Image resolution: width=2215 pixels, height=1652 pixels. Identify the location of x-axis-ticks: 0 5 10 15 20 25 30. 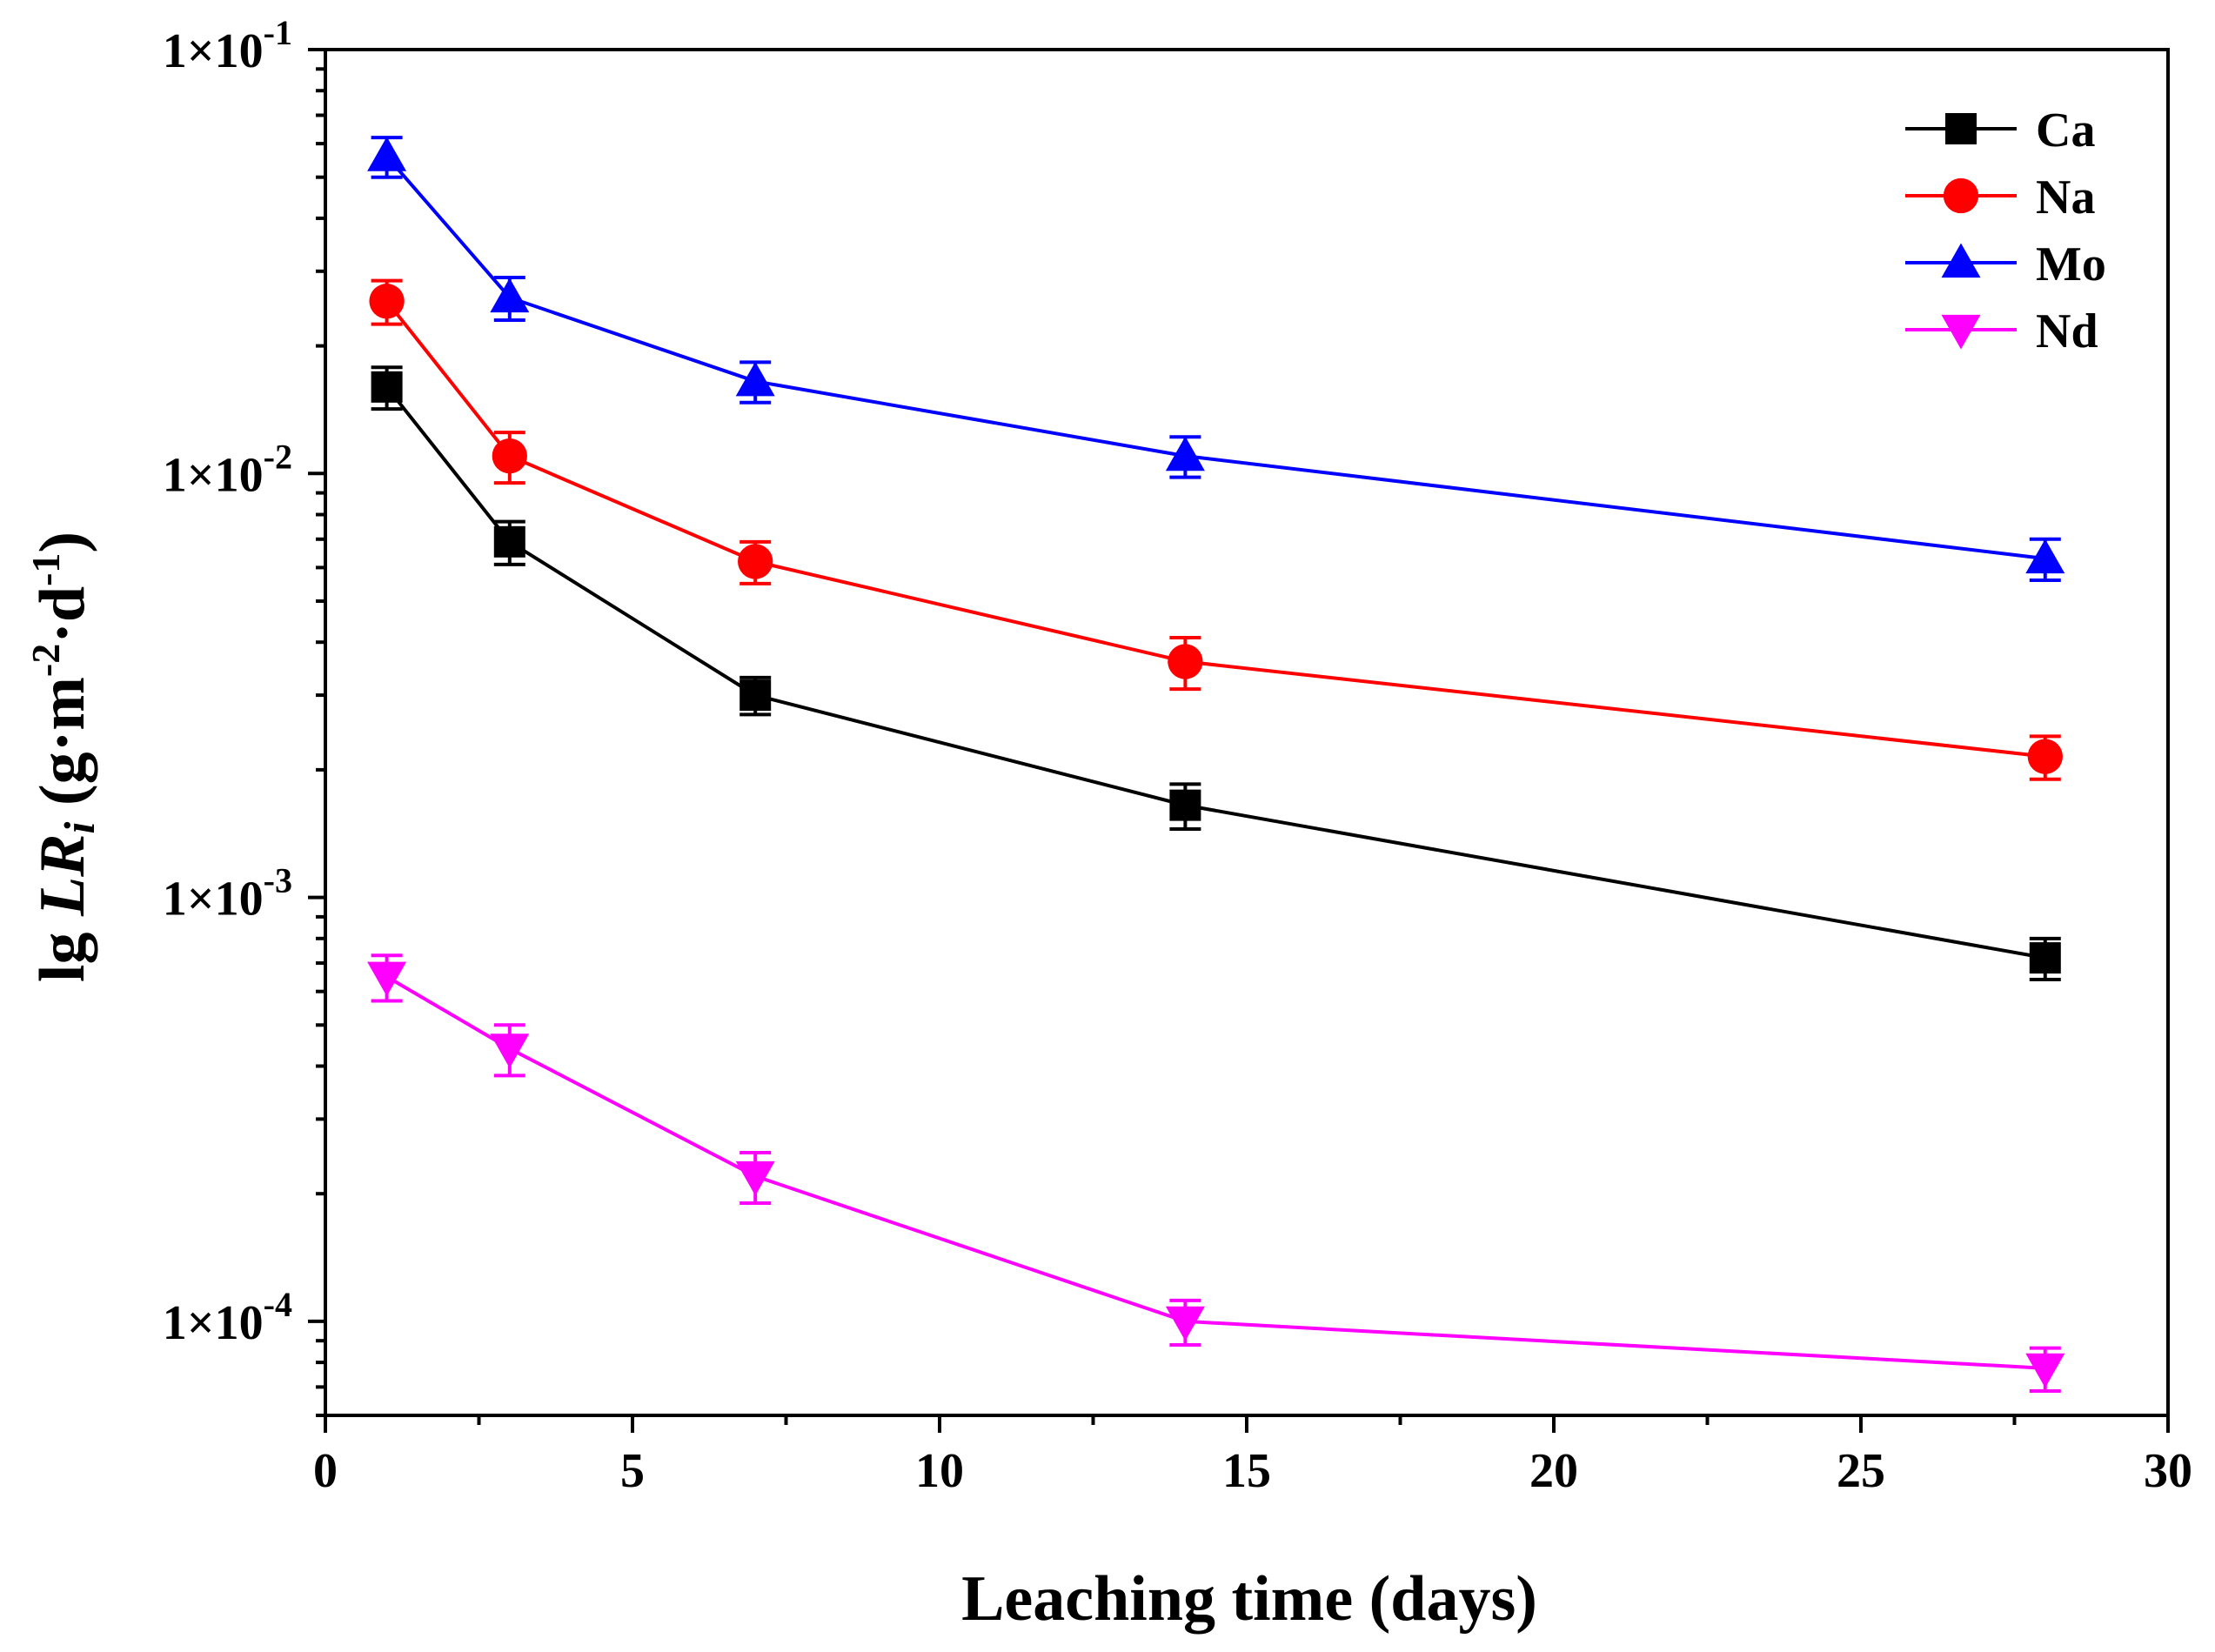
(1252, 1456).